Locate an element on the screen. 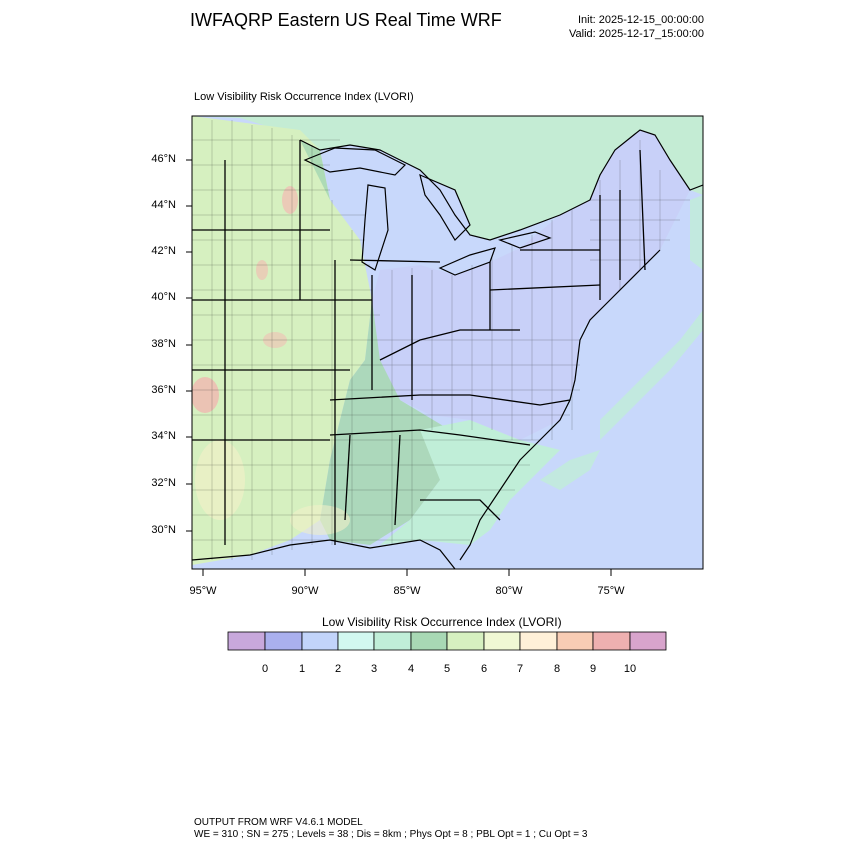 The height and width of the screenshot is (850, 850). lon-label: 80°W is located at coordinates (509, 591).